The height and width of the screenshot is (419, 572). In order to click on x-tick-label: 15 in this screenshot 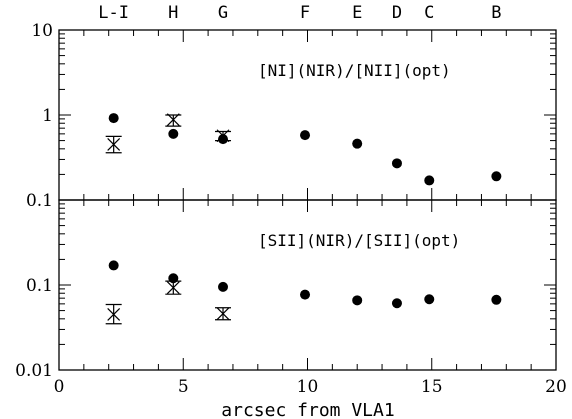, I will do `click(432, 387)`.